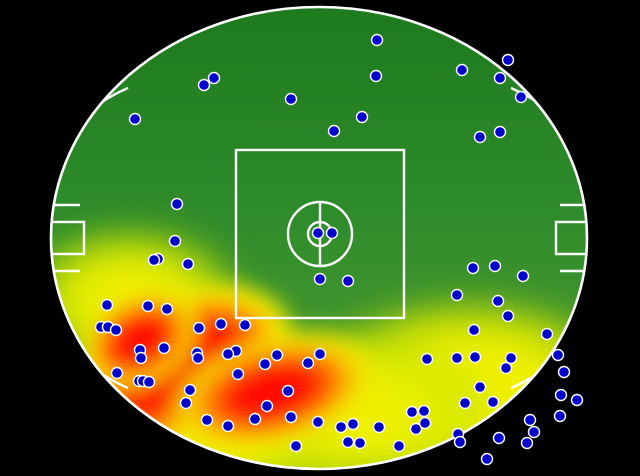 This screenshot has height=476, width=640. I want to click on hotspot-secondary, so click(272, 392).